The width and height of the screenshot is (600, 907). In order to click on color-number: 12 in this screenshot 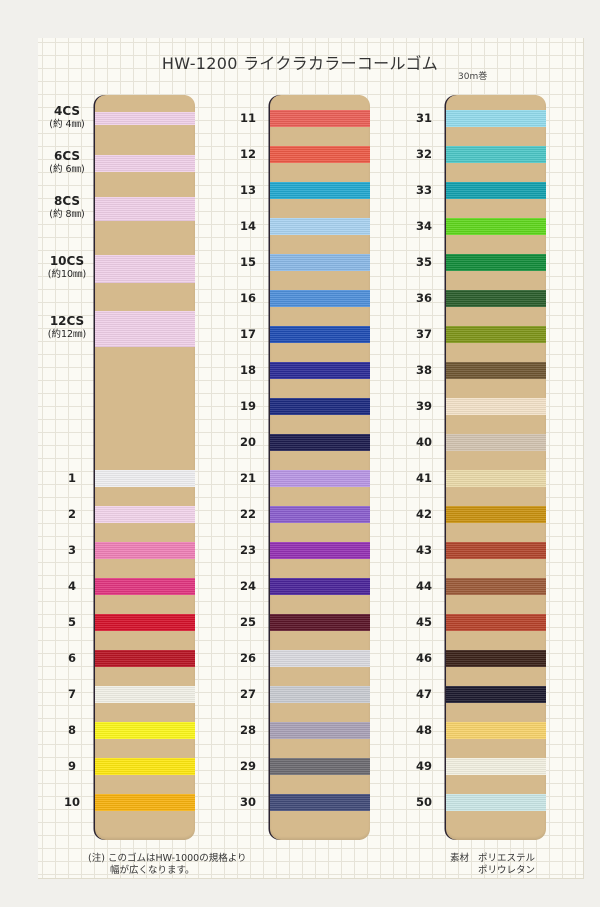, I will do `click(247, 154)`.